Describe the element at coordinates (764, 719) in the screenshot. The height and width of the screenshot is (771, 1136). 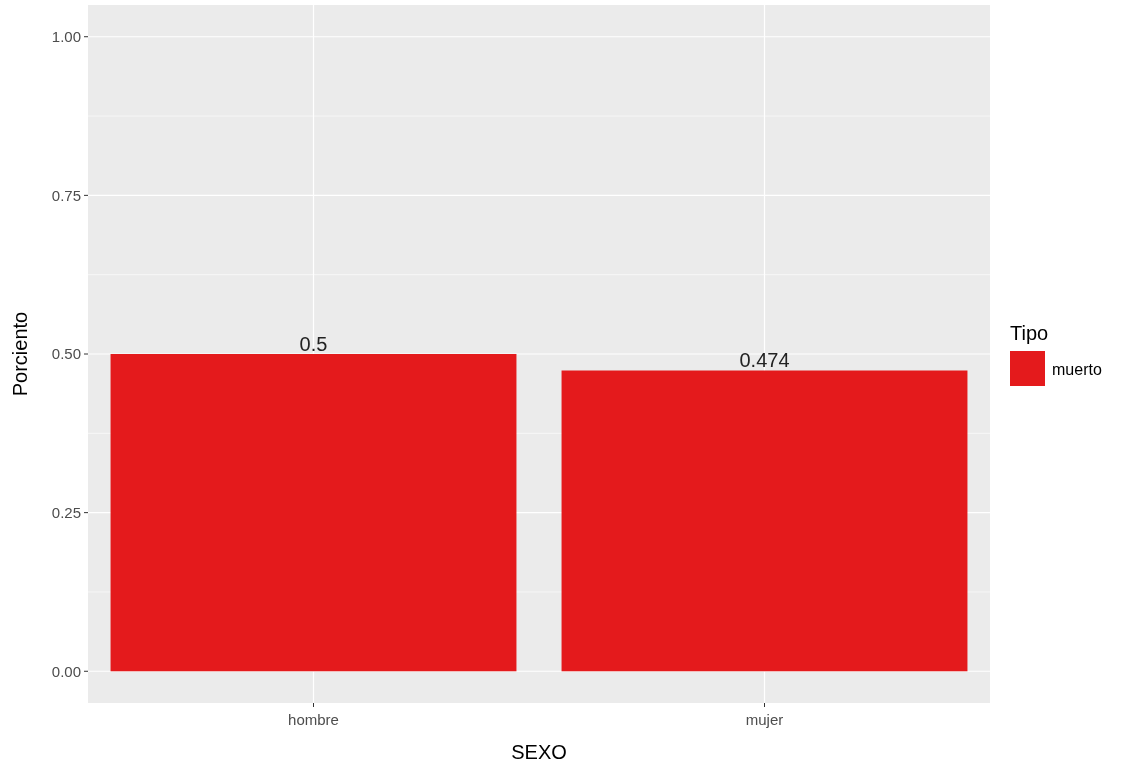
I see `x-tick-label: mujer` at that location.